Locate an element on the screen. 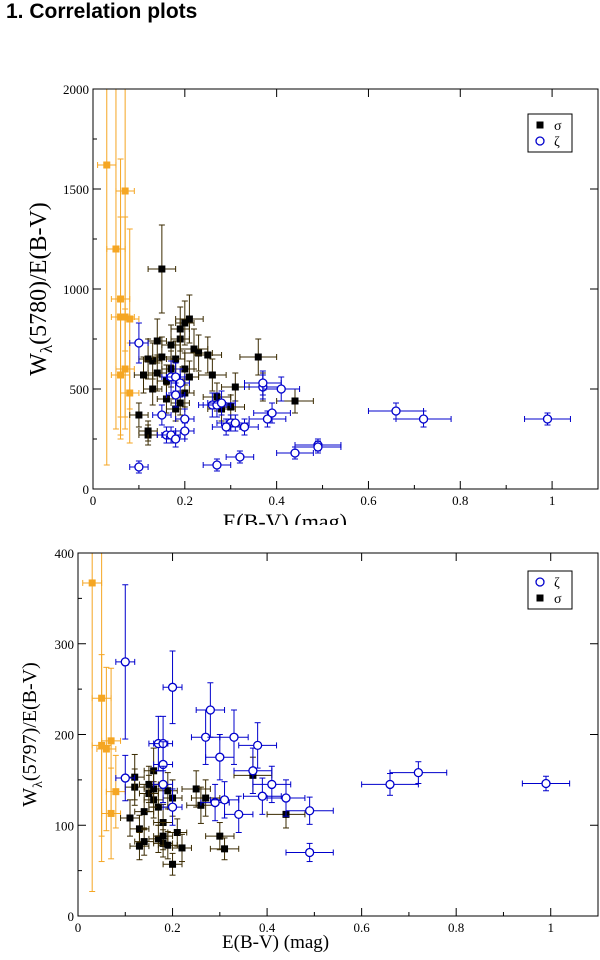 This screenshot has height=960, width=600. x-tick-label: 0.4 is located at coordinates (267, 927).